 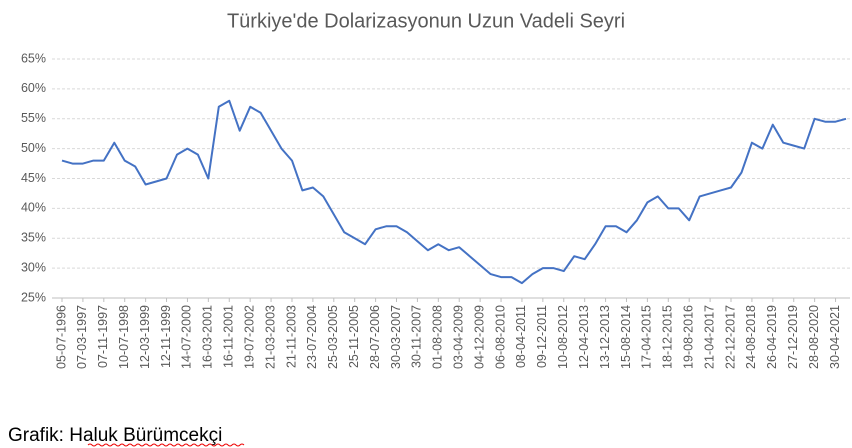 I want to click on x-tick-label: 25-11-2005, so click(x=354, y=336).